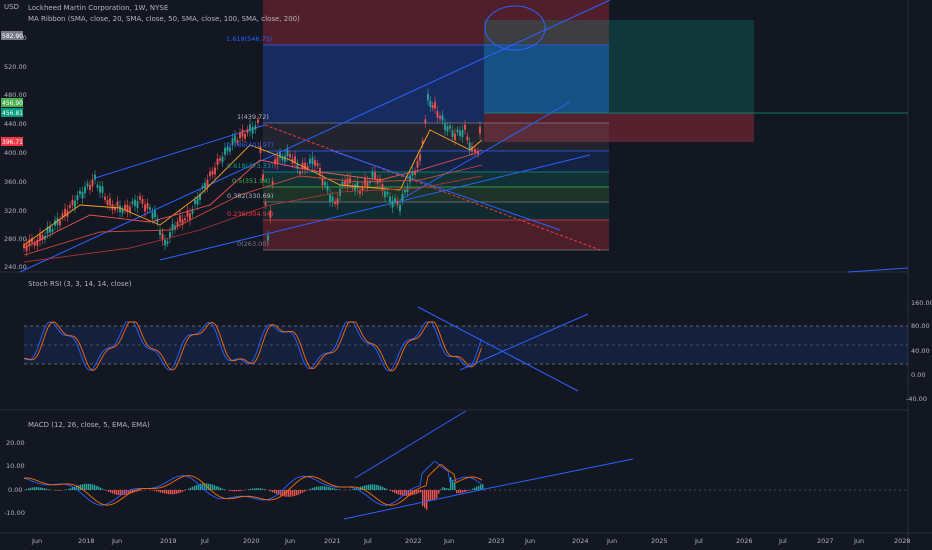 Image resolution: width=932 pixels, height=550 pixels. What do you see at coordinates (98, 8) in the screenshot?
I see `symbol-title: Lockheed Martin Corporation, 1W, NYSE` at bounding box center [98, 8].